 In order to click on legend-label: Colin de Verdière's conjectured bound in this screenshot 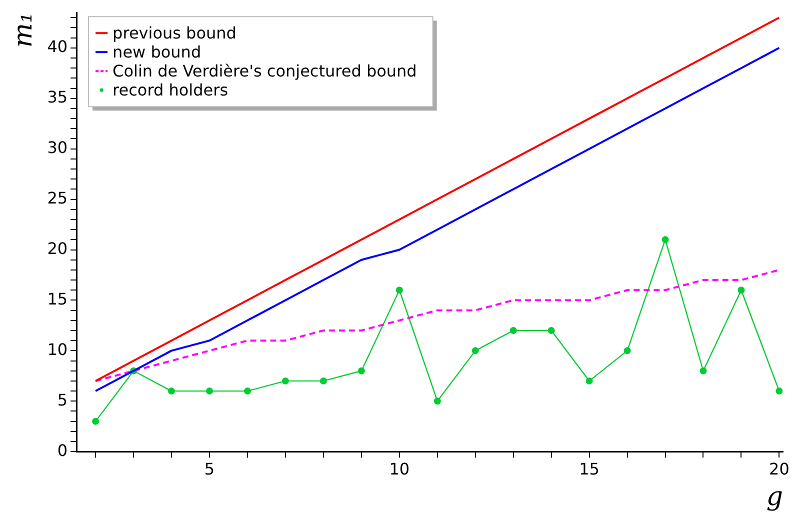, I will do `click(264, 70)`.